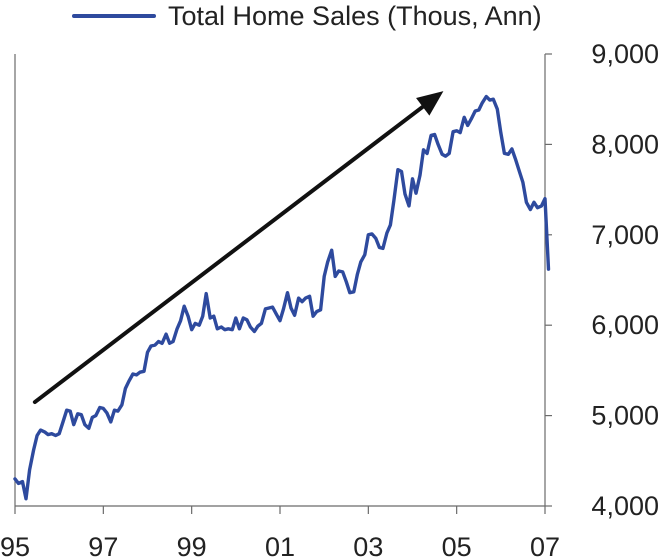  I want to click on x-tick-label: 03, so click(368, 545).